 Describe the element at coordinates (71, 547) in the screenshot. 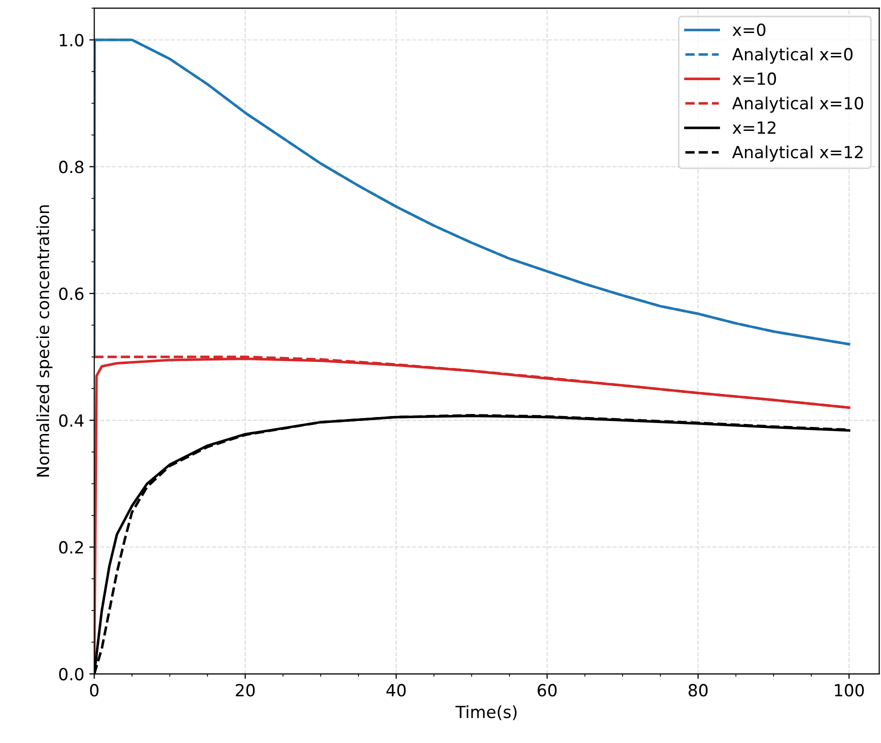

I see `y-tick-label: 0.2` at that location.